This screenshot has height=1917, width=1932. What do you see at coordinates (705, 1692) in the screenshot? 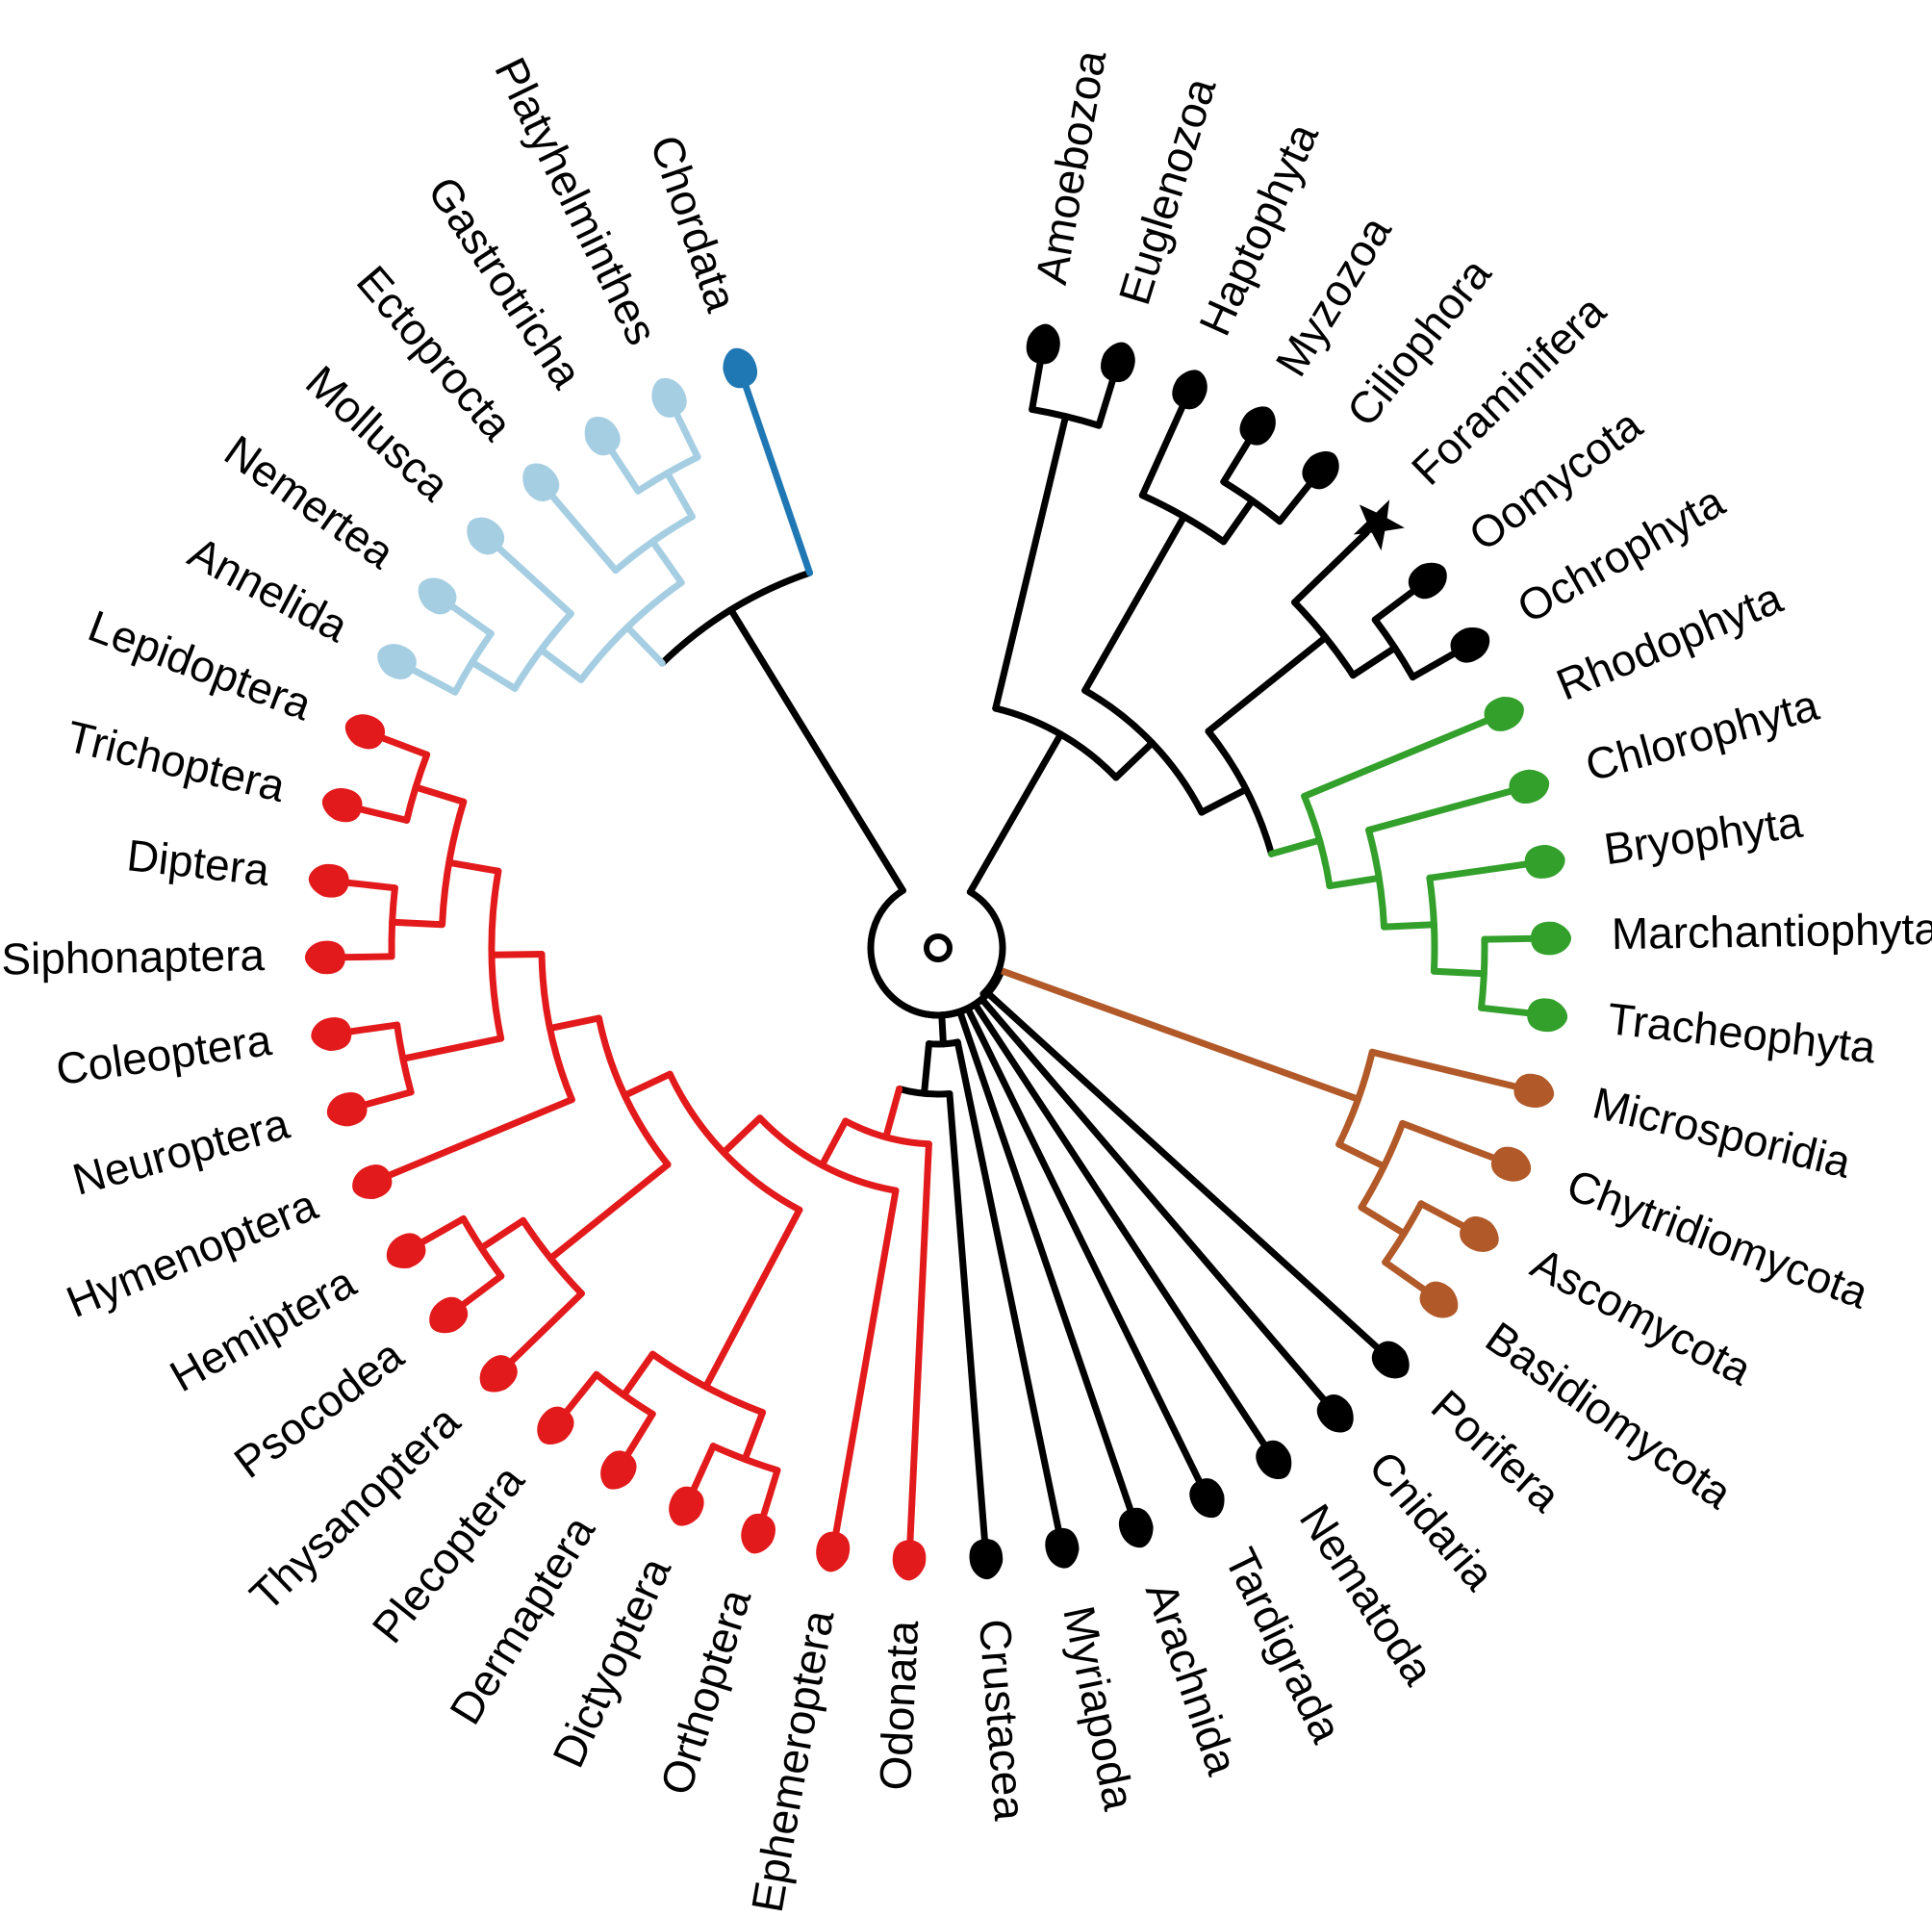
I see `taxon-label-orthoptera: Orthoptera` at bounding box center [705, 1692].